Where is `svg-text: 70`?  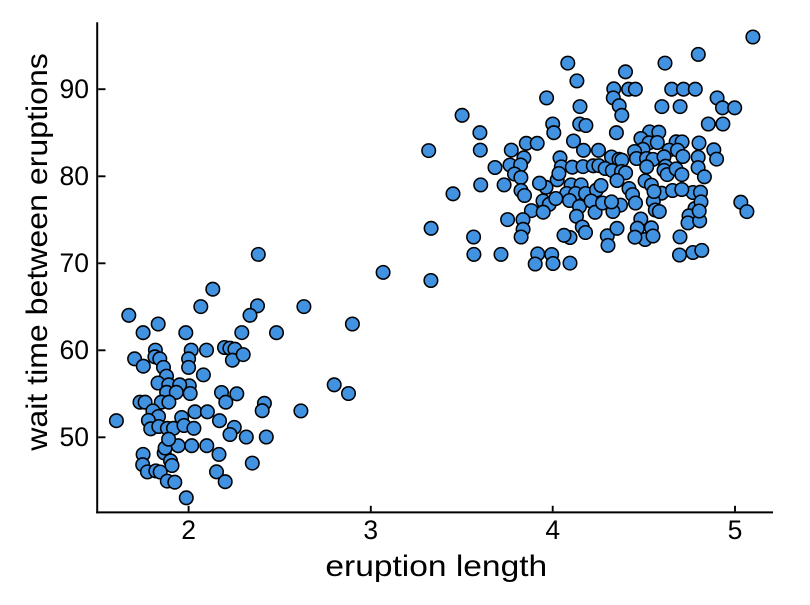 svg-text: 70 is located at coordinates (74, 263).